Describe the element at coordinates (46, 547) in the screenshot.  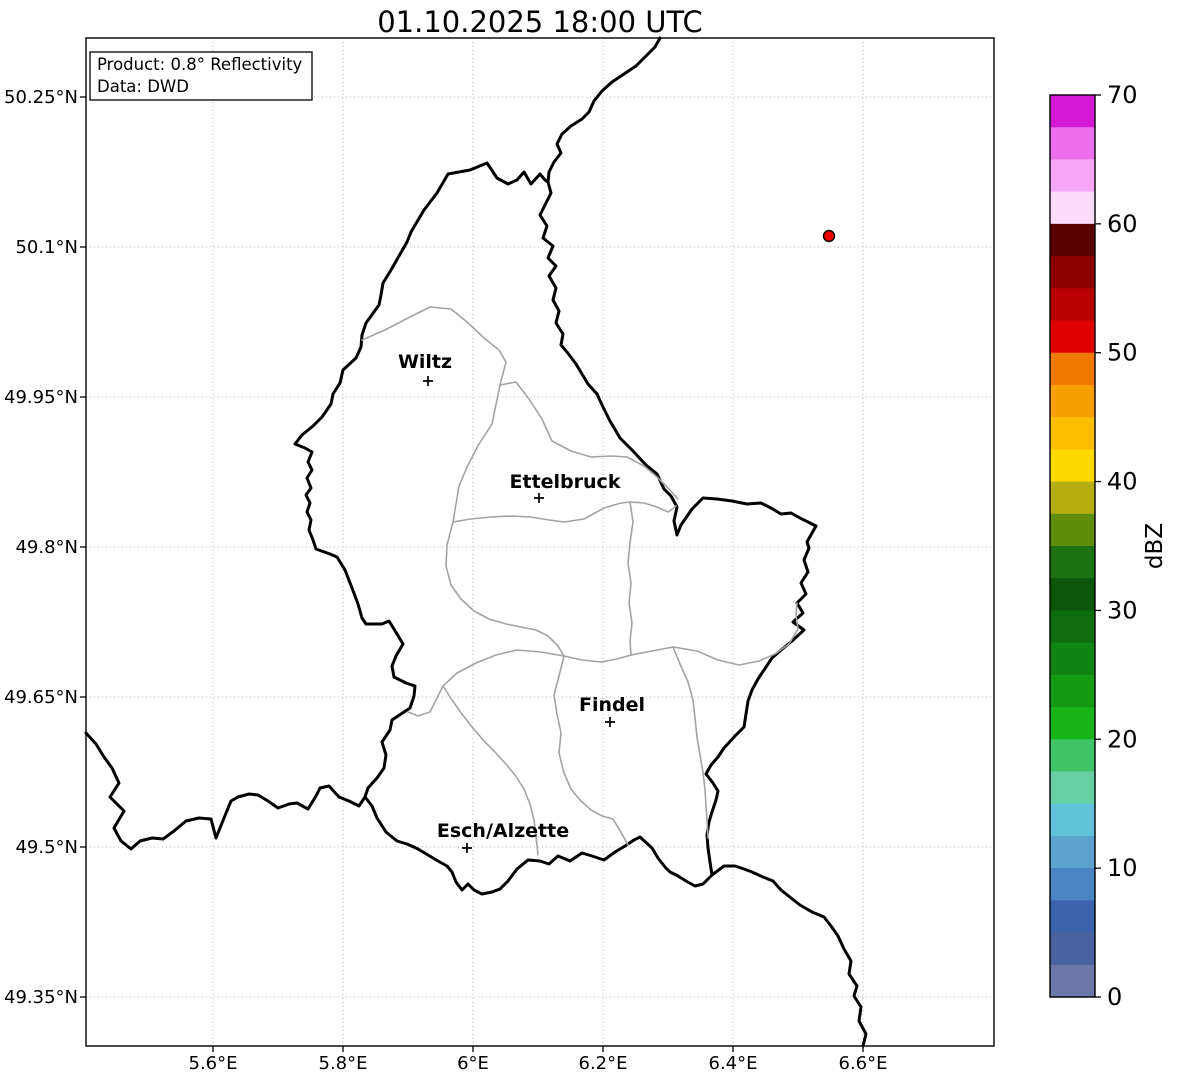
I see `y-axis-tick-label: 49.8°N` at that location.